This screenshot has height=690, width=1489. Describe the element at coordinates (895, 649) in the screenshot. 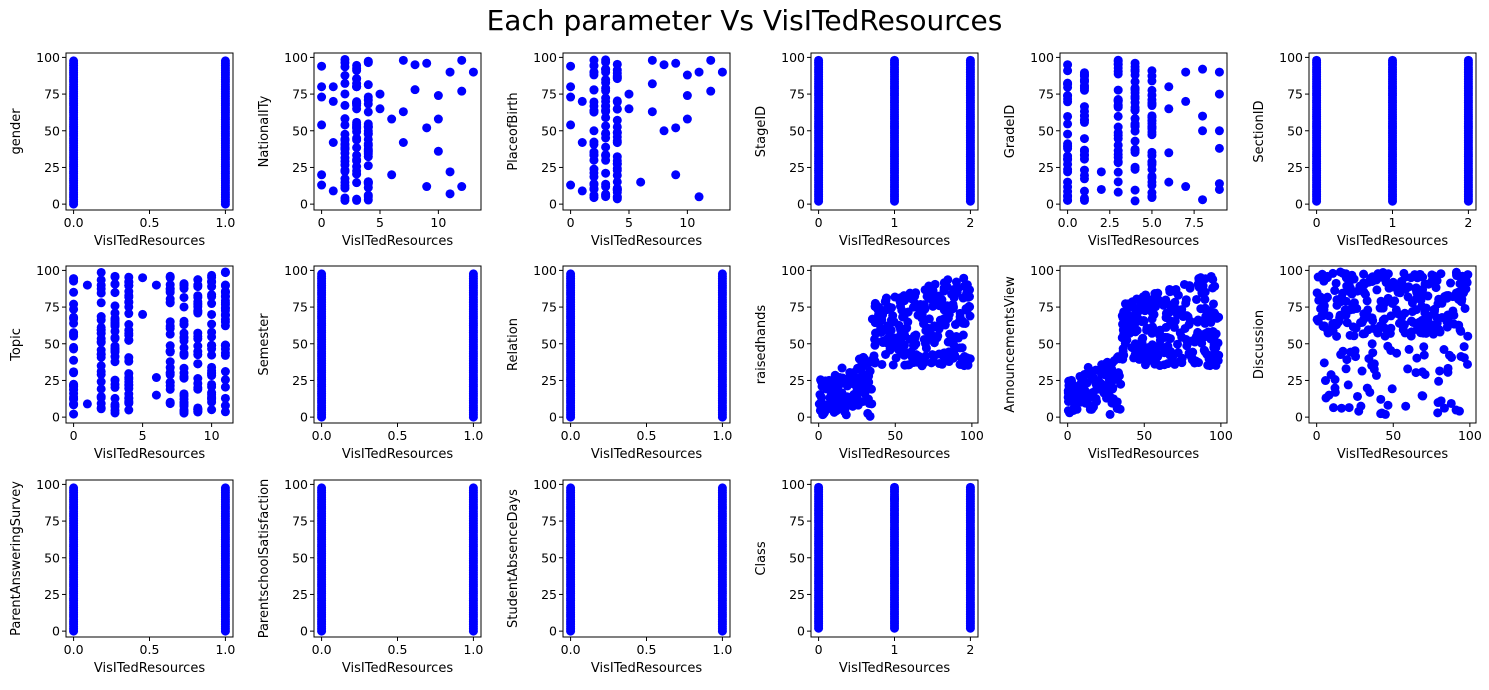

I see `x-tick-label: 1` at that location.